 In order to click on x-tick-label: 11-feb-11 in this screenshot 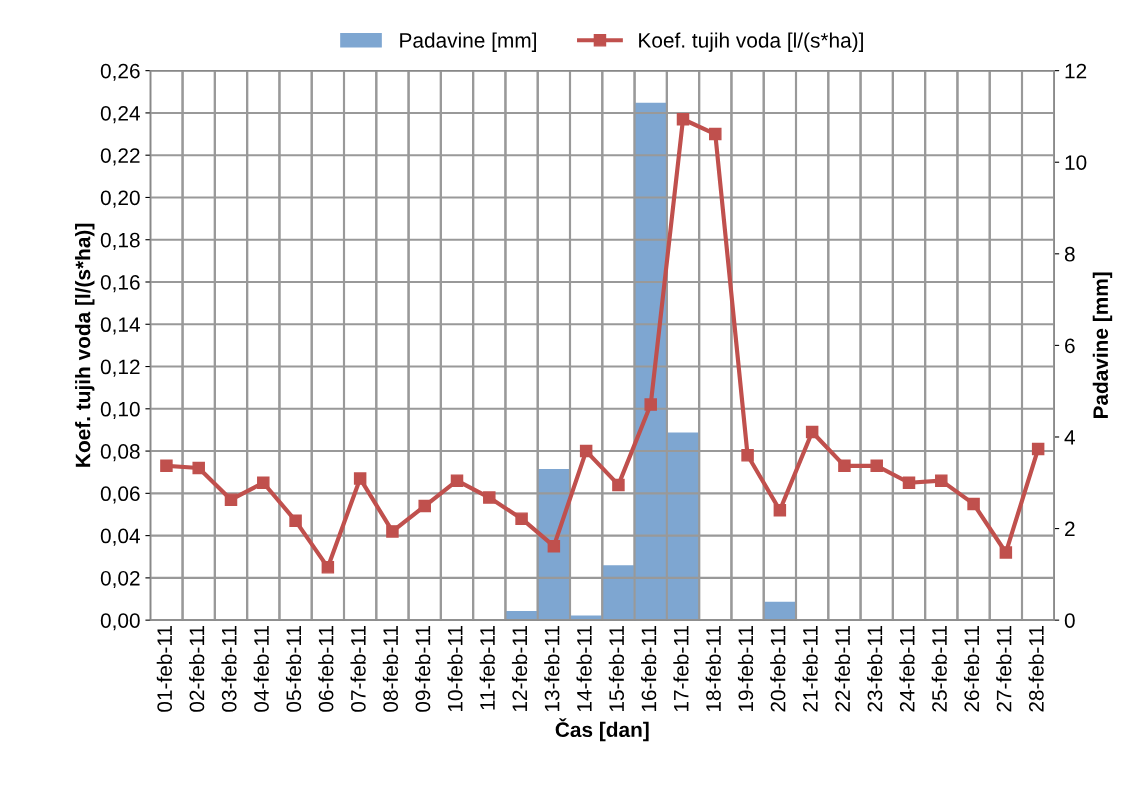, I will do `click(487, 668)`.